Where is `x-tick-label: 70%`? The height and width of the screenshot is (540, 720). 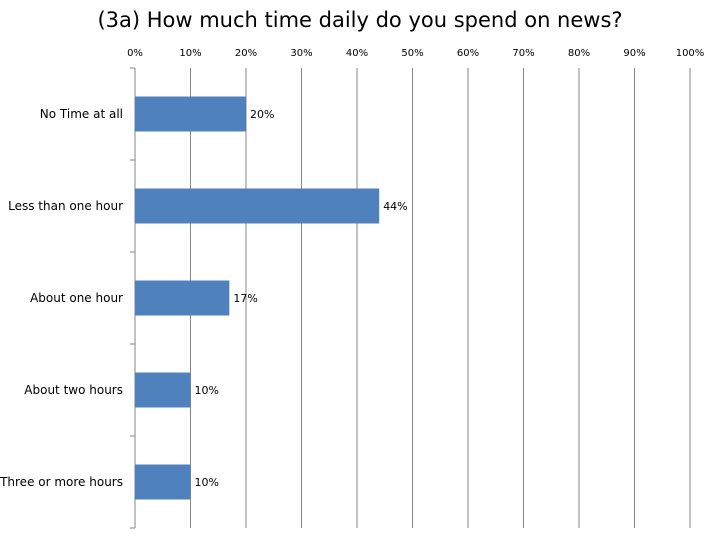
x-tick-label: 70% is located at coordinates (523, 53).